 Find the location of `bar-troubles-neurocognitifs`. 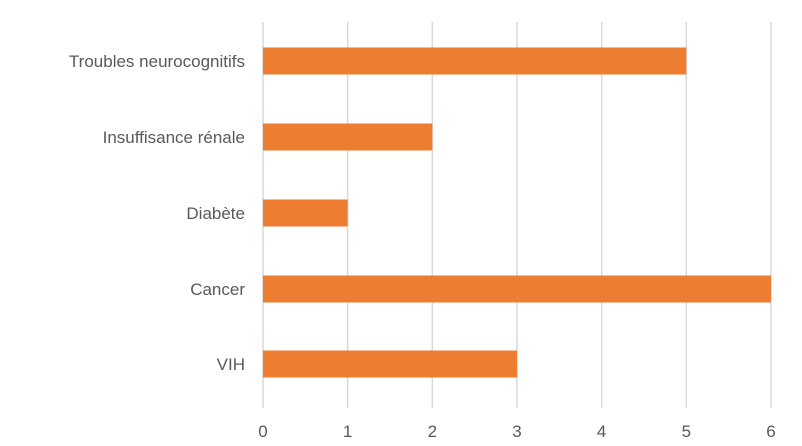

bar-troubles-neurocognitifs is located at coordinates (475, 61).